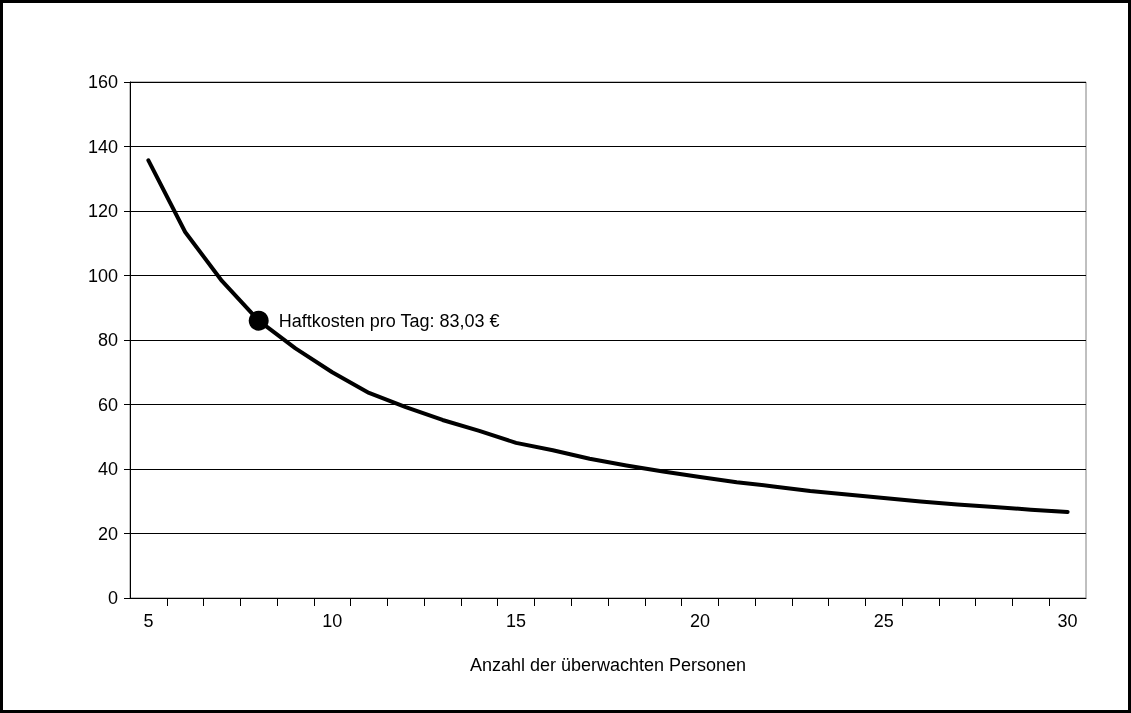 The height and width of the screenshot is (713, 1131). Describe the element at coordinates (107, 340) in the screenshot. I see `y-tick-label: 80` at that location.